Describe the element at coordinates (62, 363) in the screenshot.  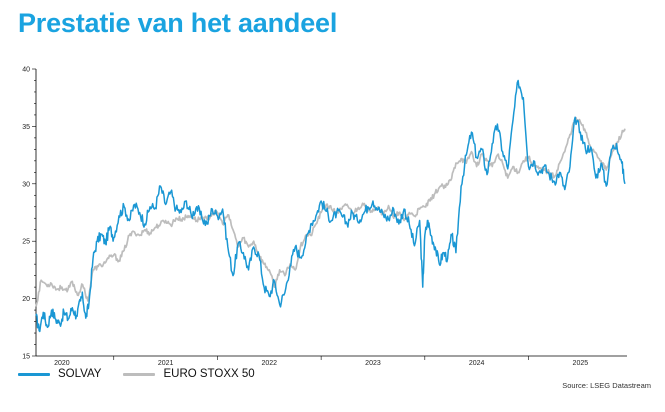
I see `x-tick-label: 2020` at that location.